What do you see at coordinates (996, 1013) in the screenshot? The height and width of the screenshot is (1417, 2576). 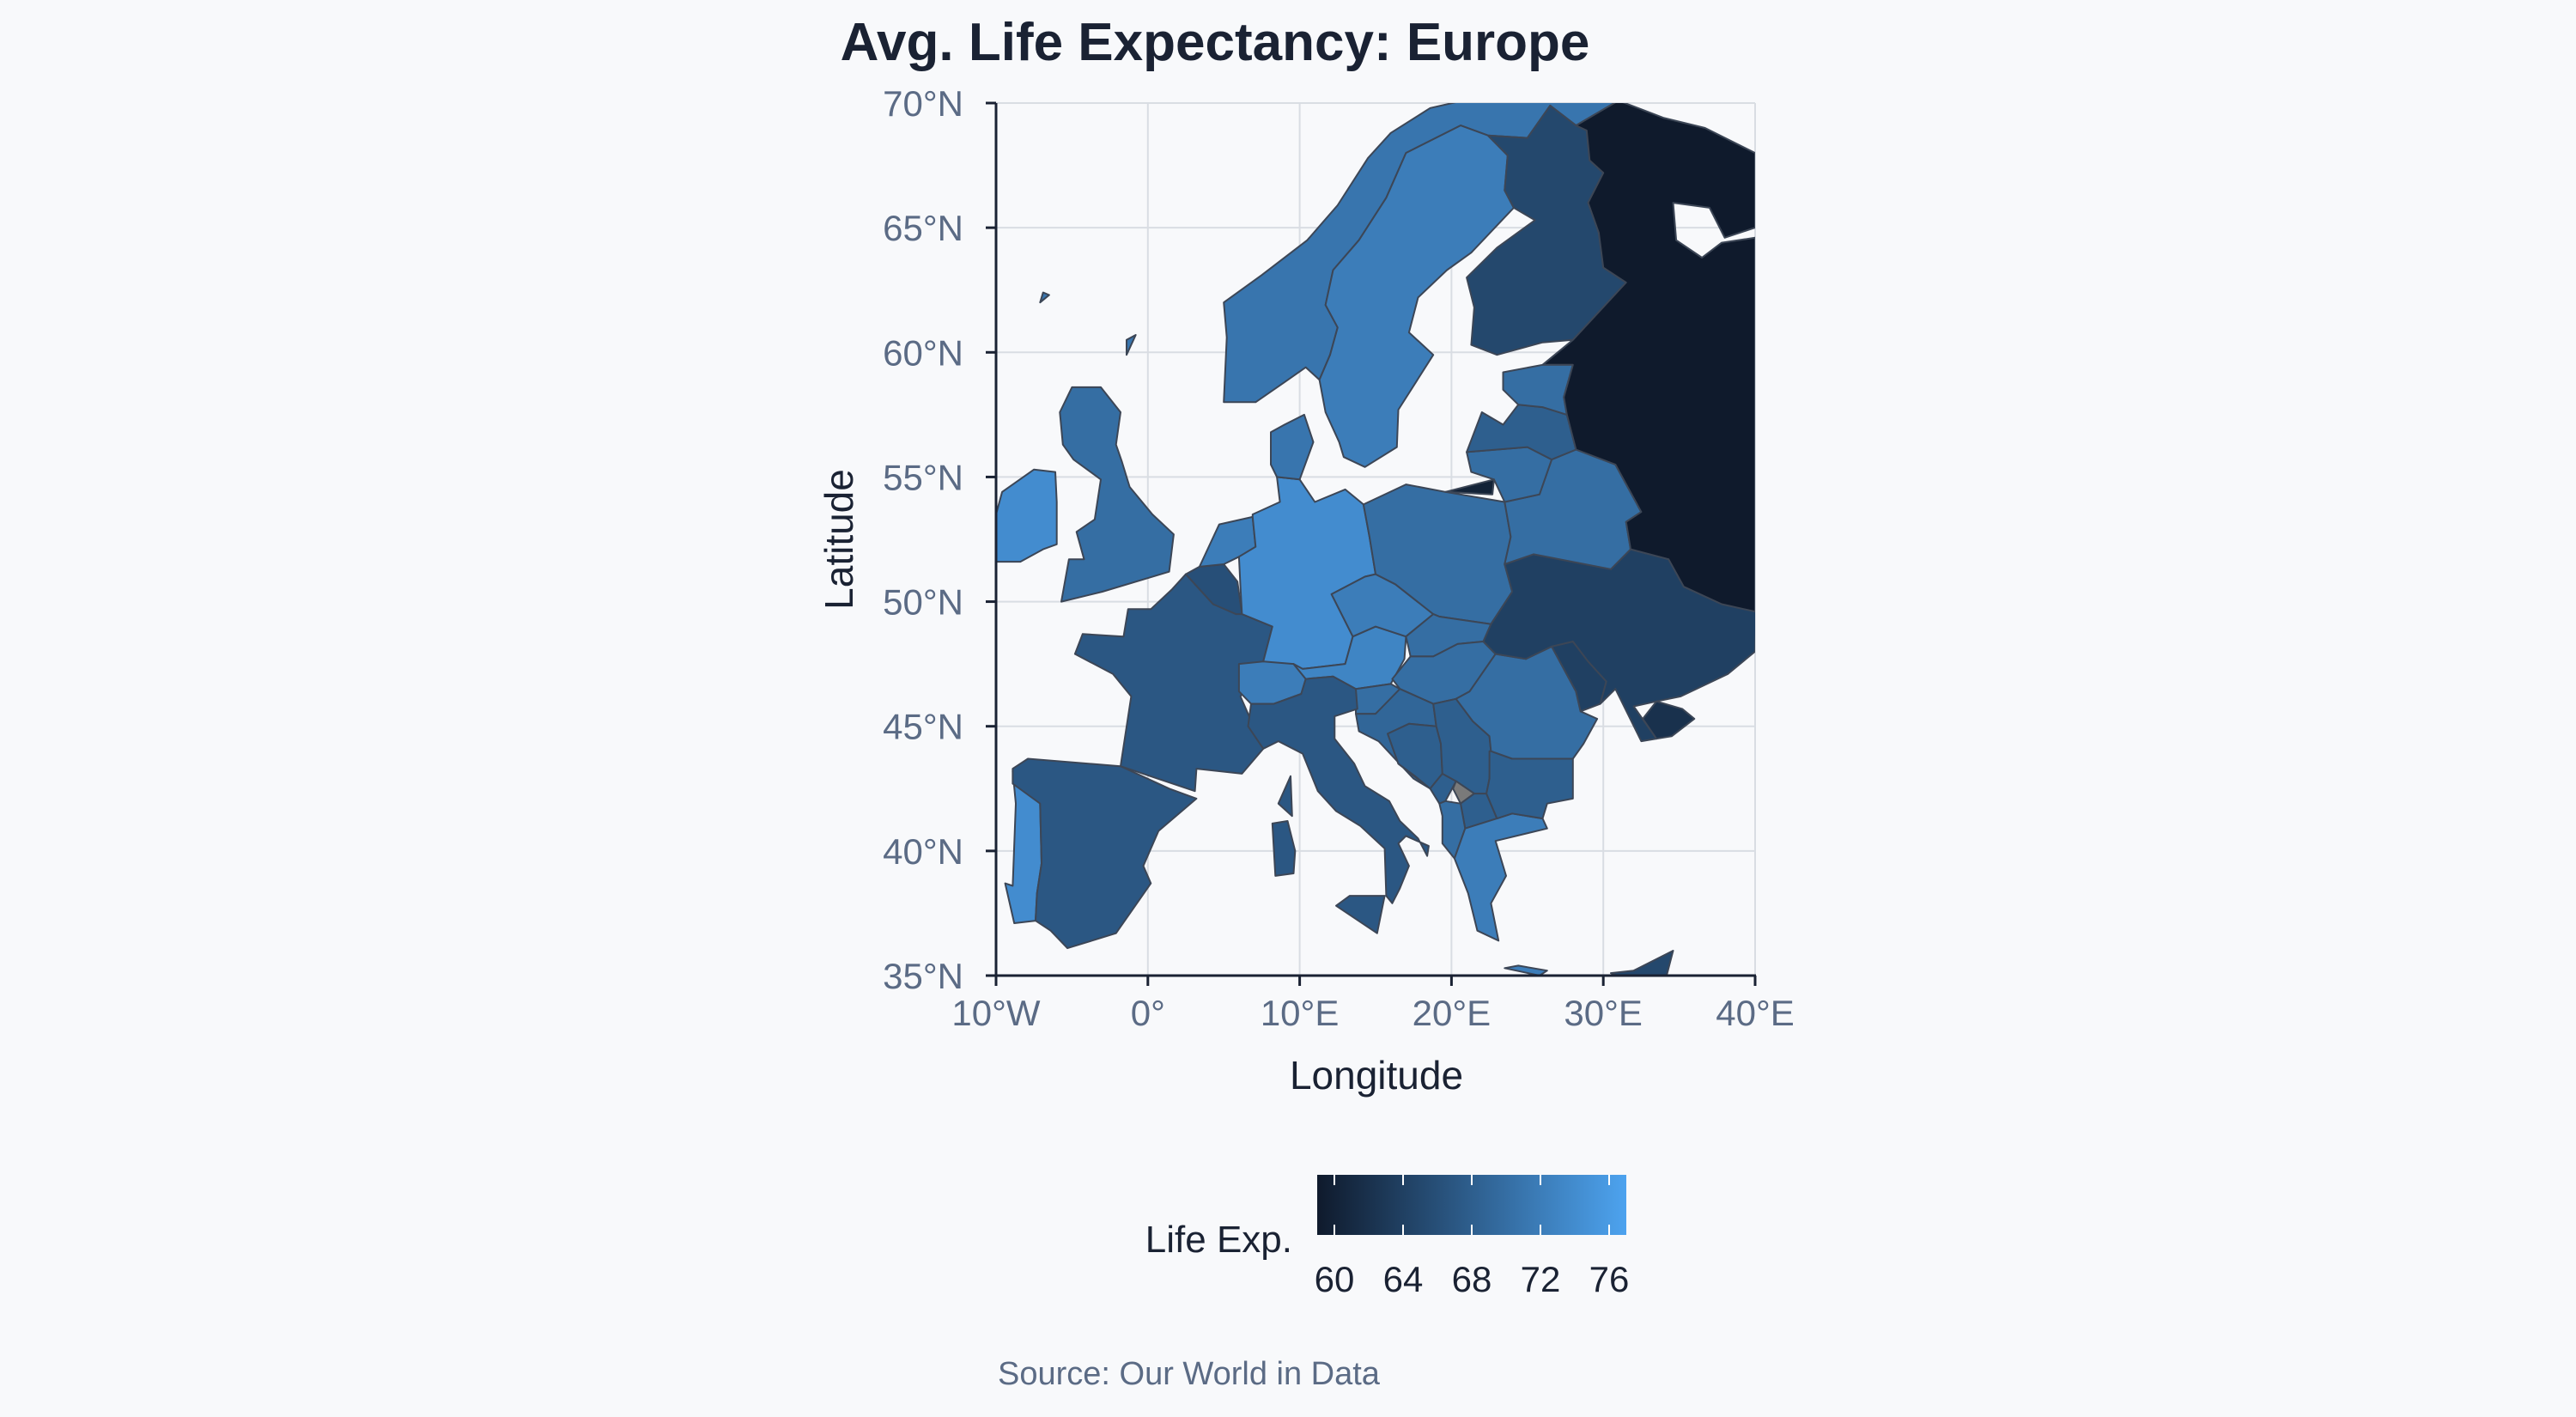 I see `x-tick-label: 10°W` at bounding box center [996, 1013].